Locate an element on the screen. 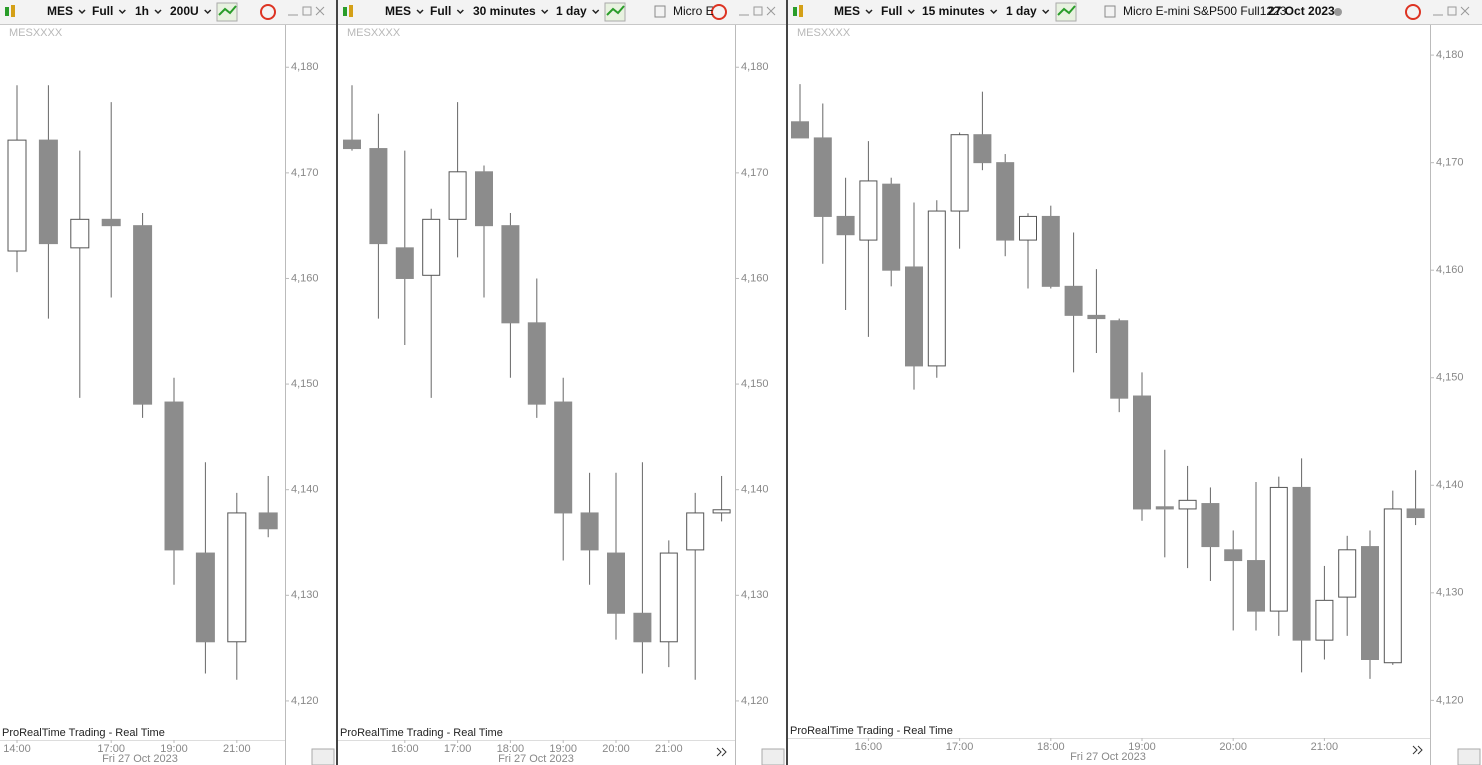  toolbar-timeframe: 1h is located at coordinates (142, 11).